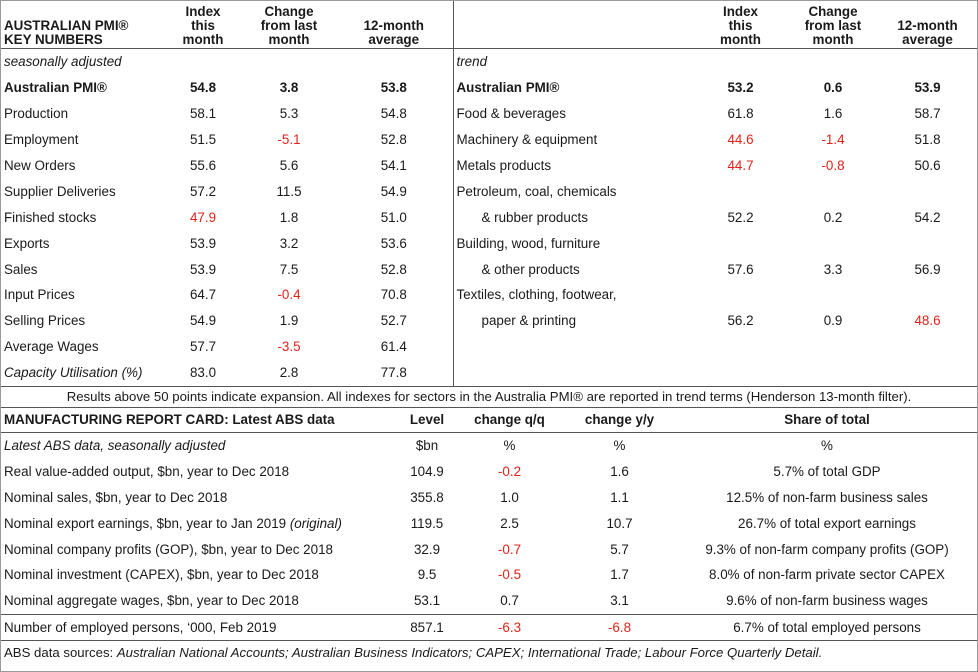  Describe the element at coordinates (827, 420) in the screenshot. I see `share-header: Share of total` at that location.